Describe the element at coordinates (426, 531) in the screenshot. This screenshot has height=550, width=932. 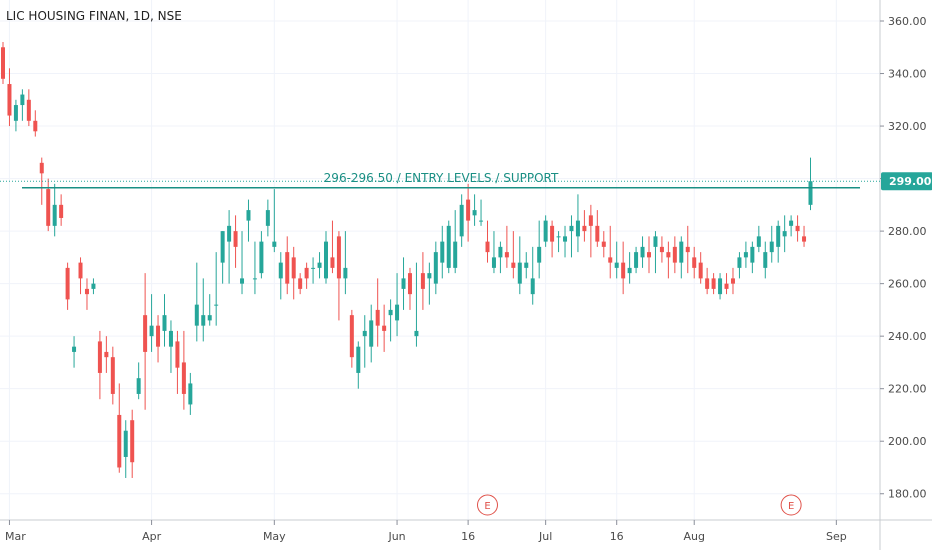
I see `time-axis: Mar Apr May Jun 16 Jul 16 Aug Sep` at that location.